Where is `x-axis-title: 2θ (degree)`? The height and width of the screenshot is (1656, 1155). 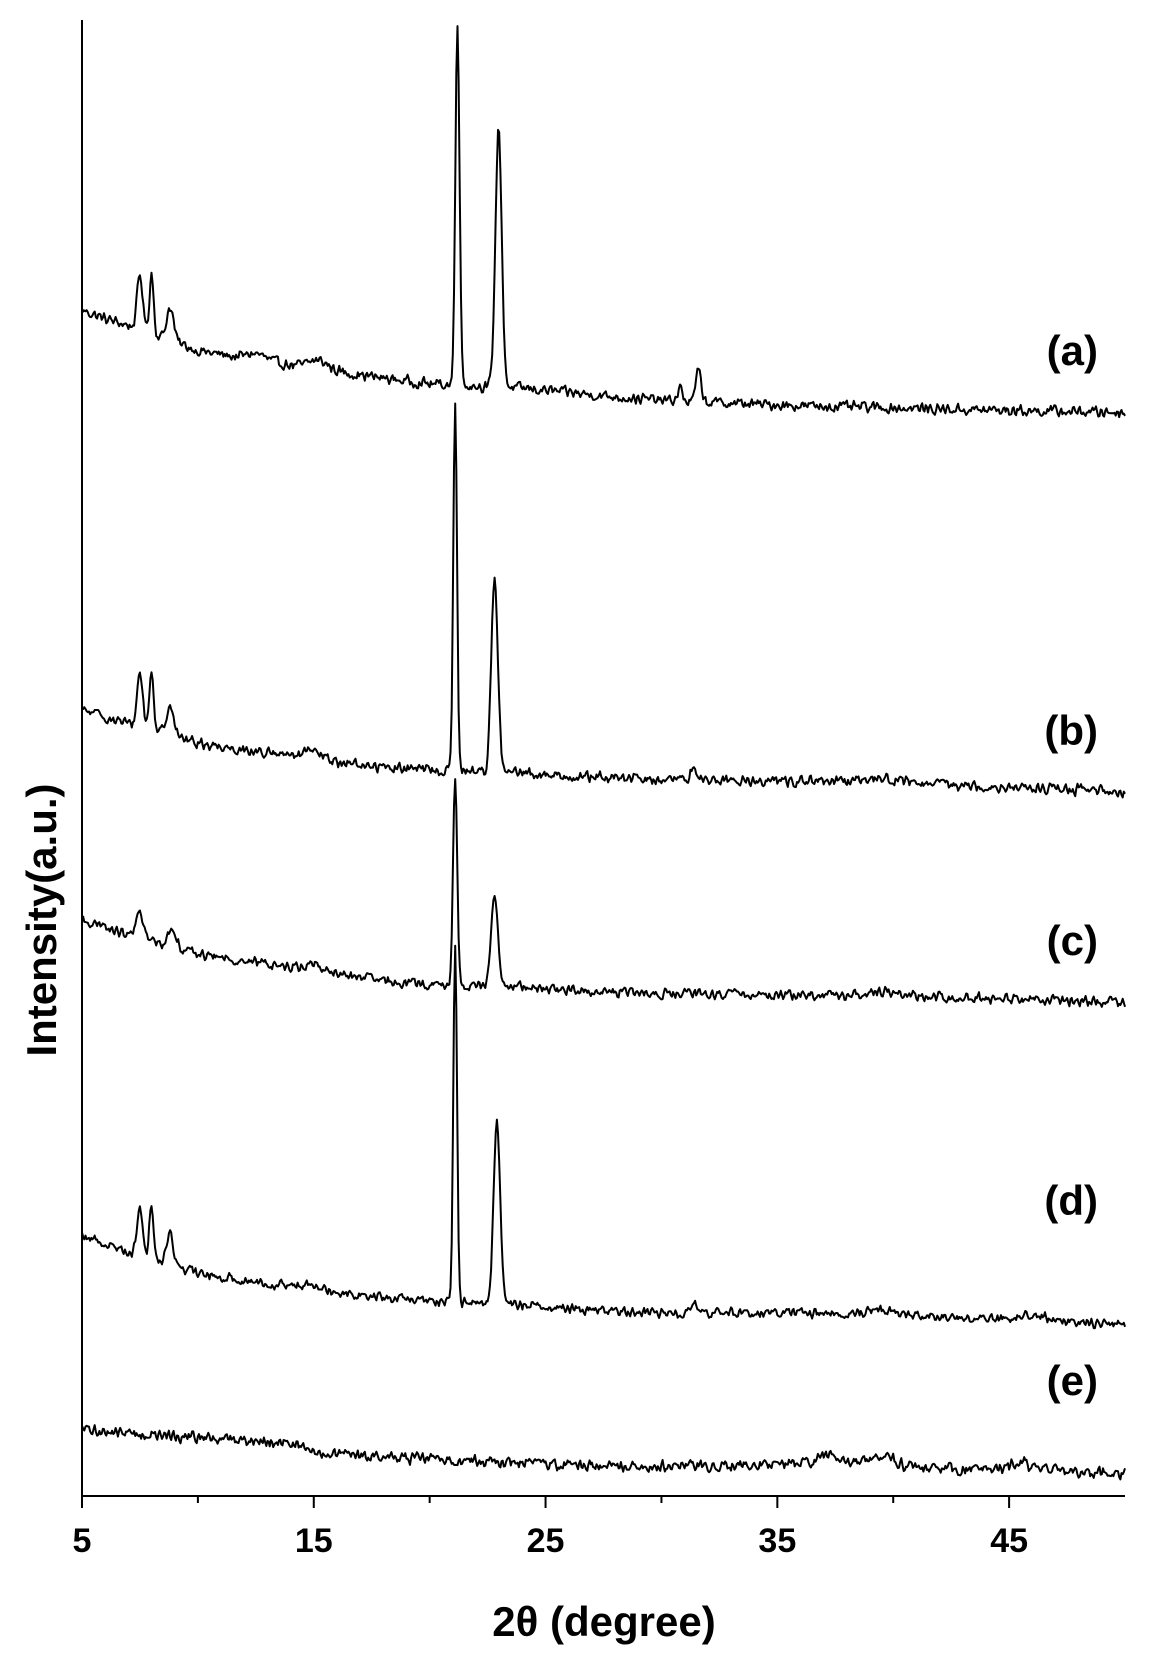 x-axis-title: 2θ (degree) is located at coordinates (603, 1621).